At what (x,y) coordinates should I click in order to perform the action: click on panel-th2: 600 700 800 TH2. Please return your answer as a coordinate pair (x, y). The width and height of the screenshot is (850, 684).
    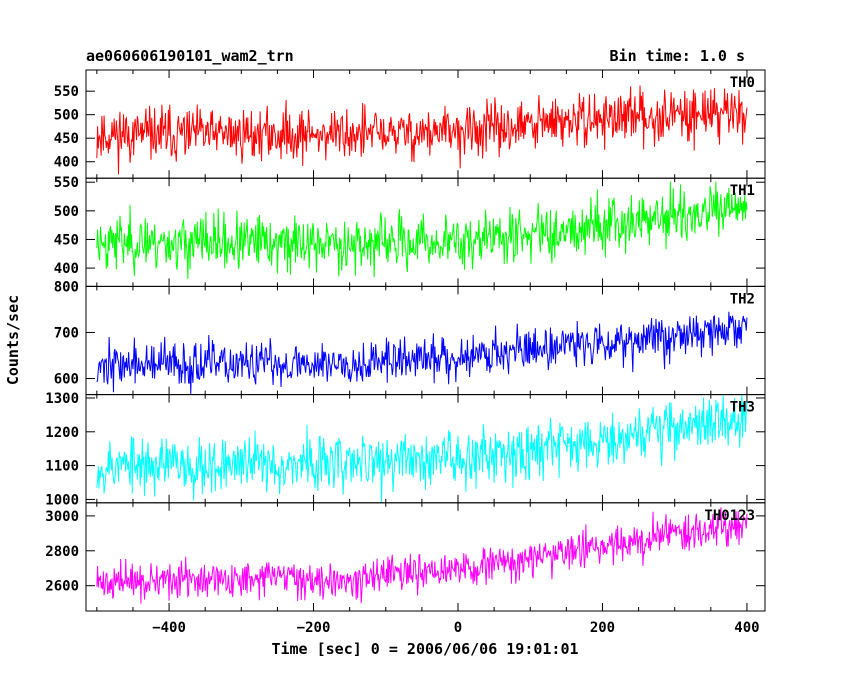
    Looking at the image, I should click on (410, 337).